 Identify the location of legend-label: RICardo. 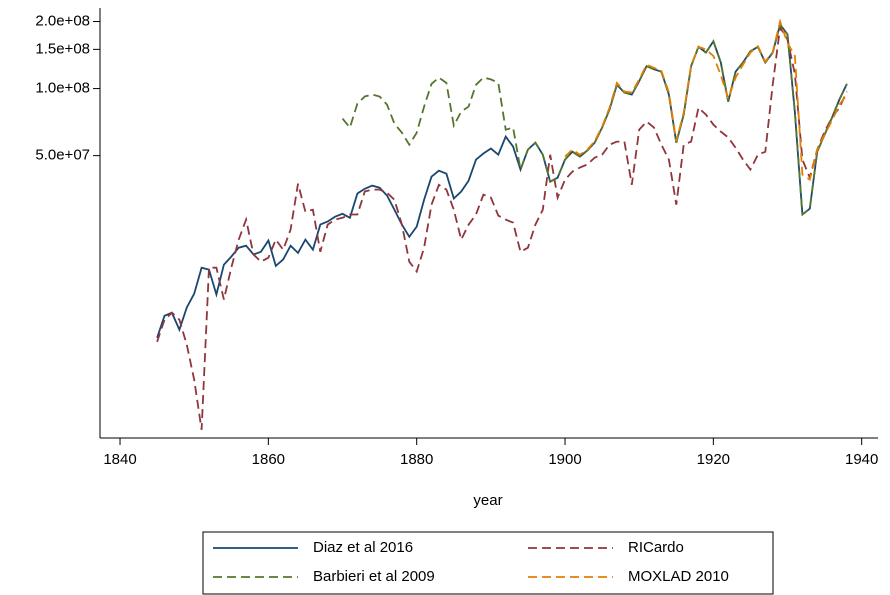
(656, 547).